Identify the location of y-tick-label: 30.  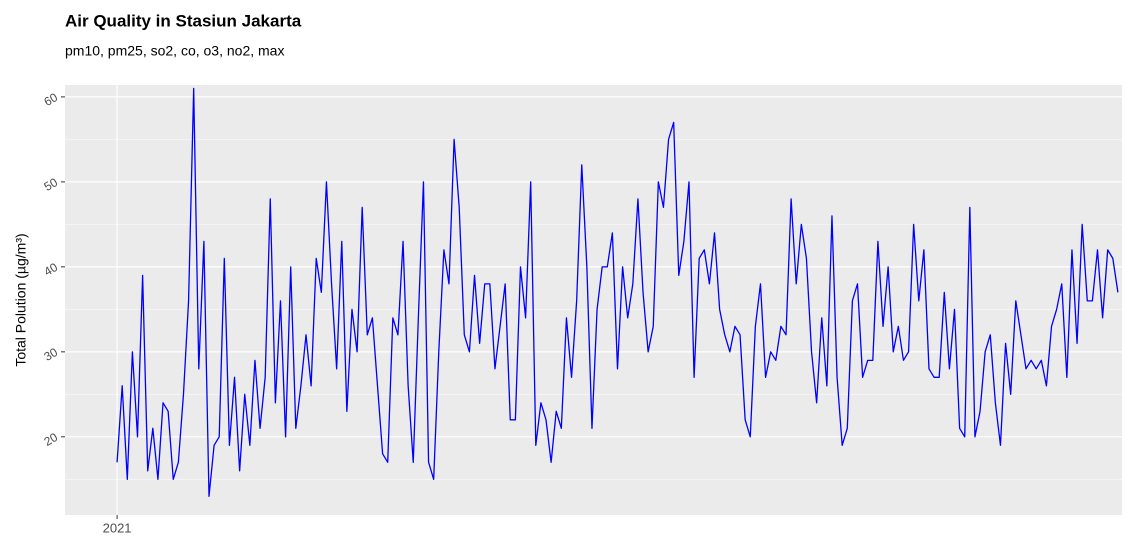
(51, 354).